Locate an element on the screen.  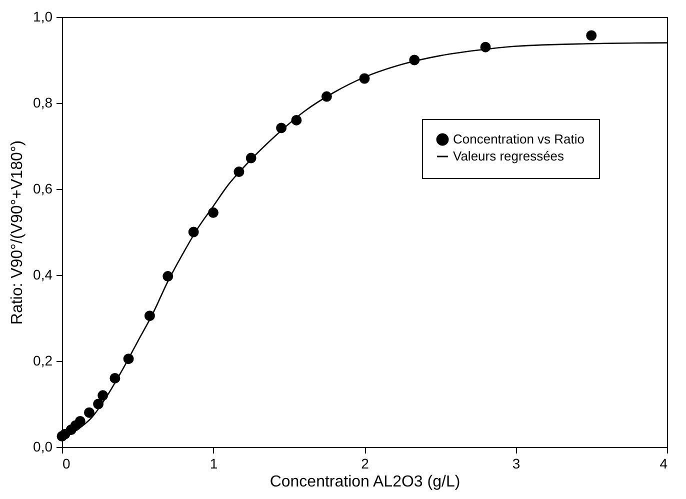
y-axis-title: Ratio: V90°/(V90°+V180°) is located at coordinates (17, 232).